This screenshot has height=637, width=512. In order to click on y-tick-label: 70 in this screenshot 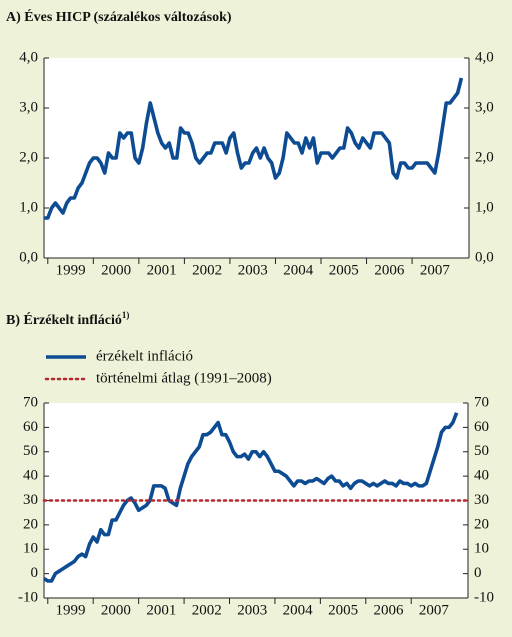, I will do `click(30, 402)`.